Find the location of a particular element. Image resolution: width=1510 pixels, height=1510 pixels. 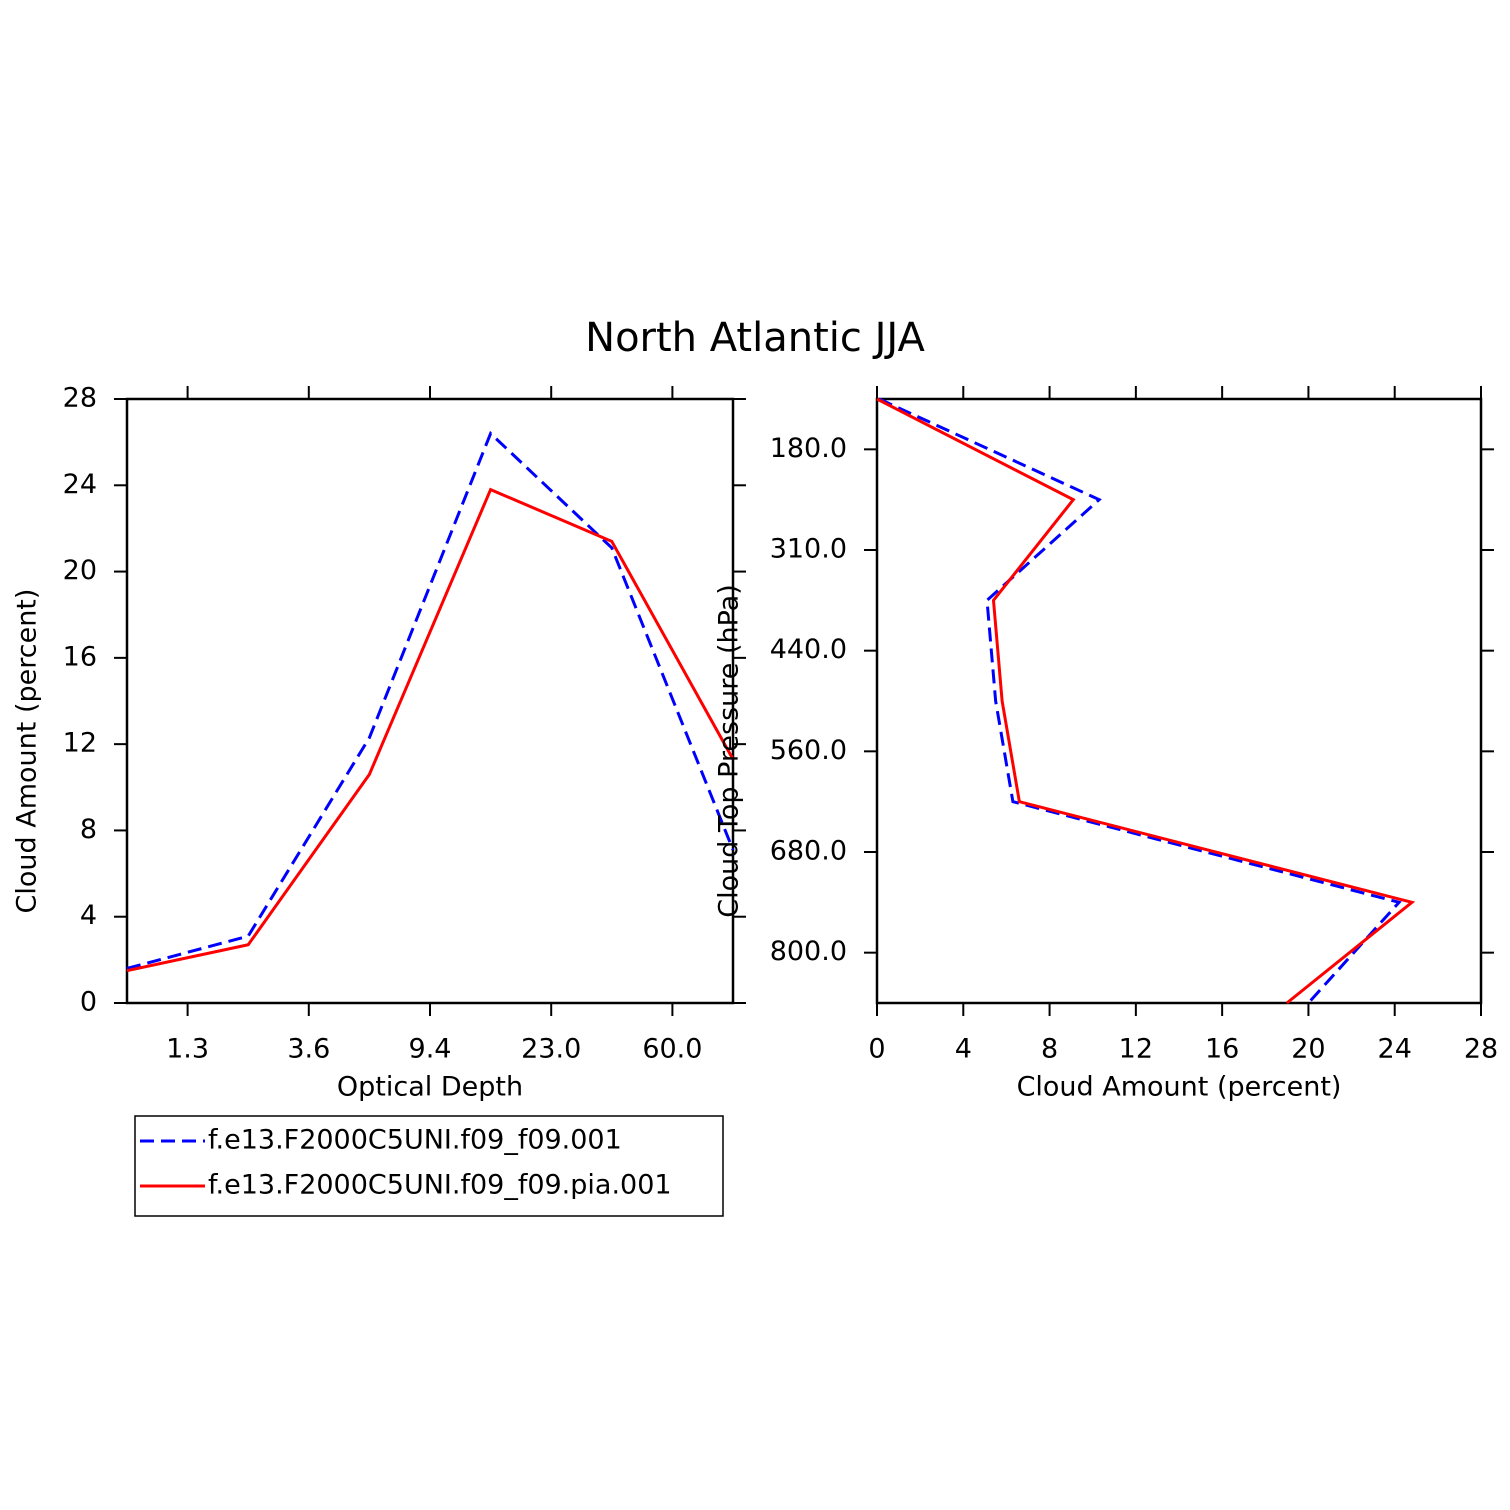

x-axis-label: Cloud Amount (percent) is located at coordinates (1179, 1087).